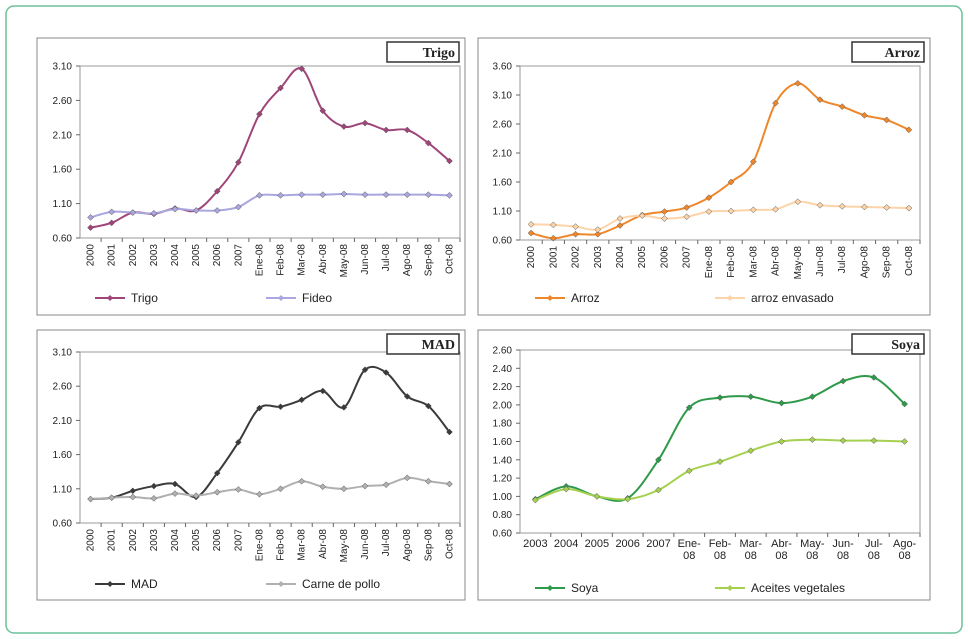  Describe the element at coordinates (449, 544) in the screenshot. I see `x-tick-label: Oct-08` at that location.